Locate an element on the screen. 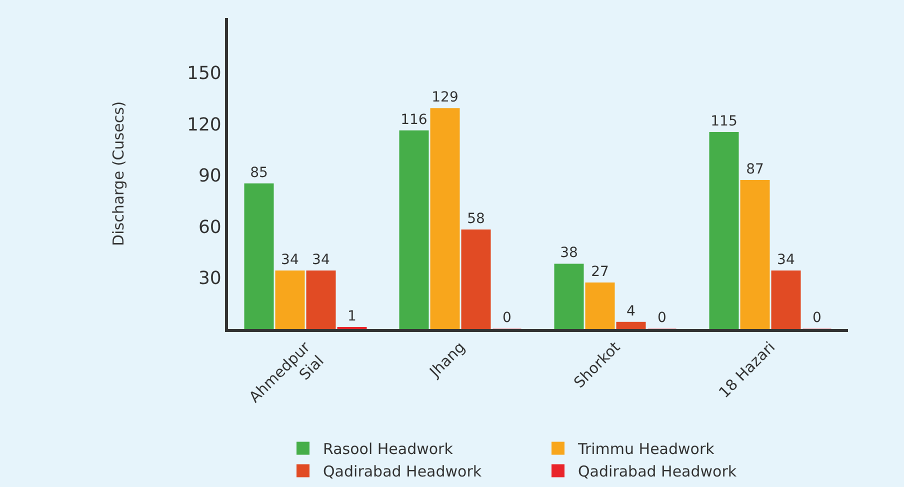 The image size is (904, 487). y-tick-label: 150 is located at coordinates (204, 73).